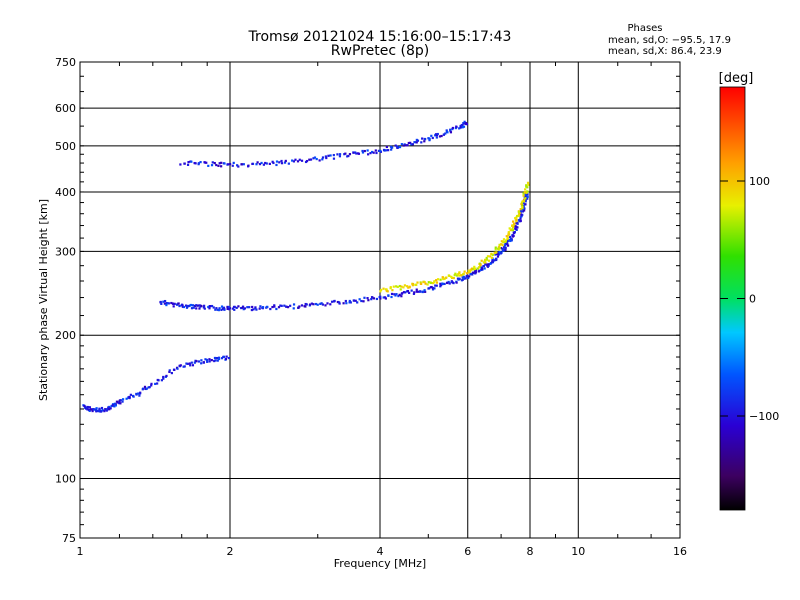  I want to click on x-tick-label: 1, so click(80, 551).